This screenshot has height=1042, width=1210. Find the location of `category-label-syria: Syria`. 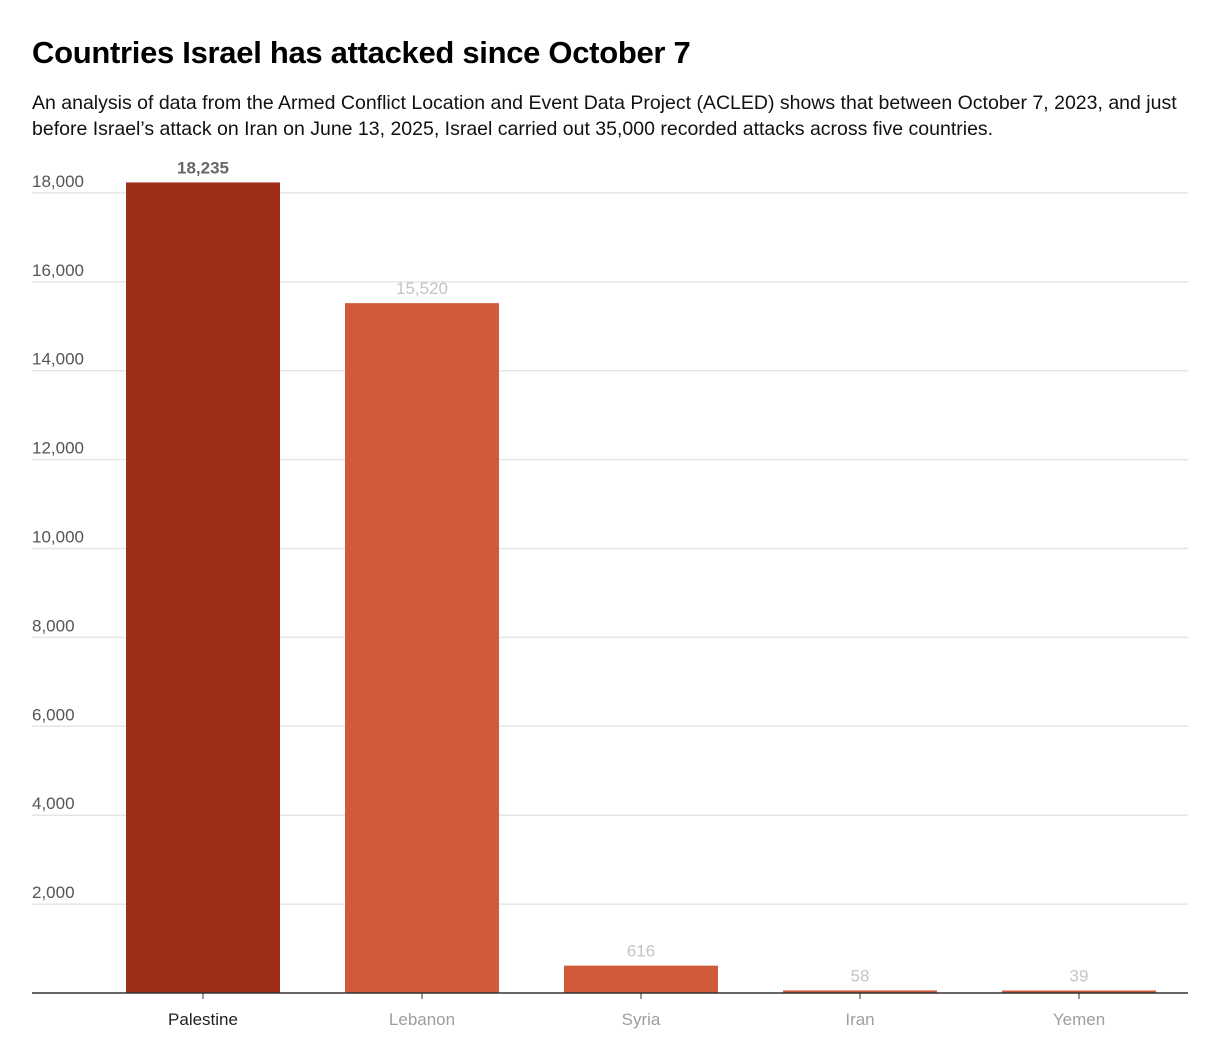

category-label-syria: Syria is located at coordinates (641, 1019).